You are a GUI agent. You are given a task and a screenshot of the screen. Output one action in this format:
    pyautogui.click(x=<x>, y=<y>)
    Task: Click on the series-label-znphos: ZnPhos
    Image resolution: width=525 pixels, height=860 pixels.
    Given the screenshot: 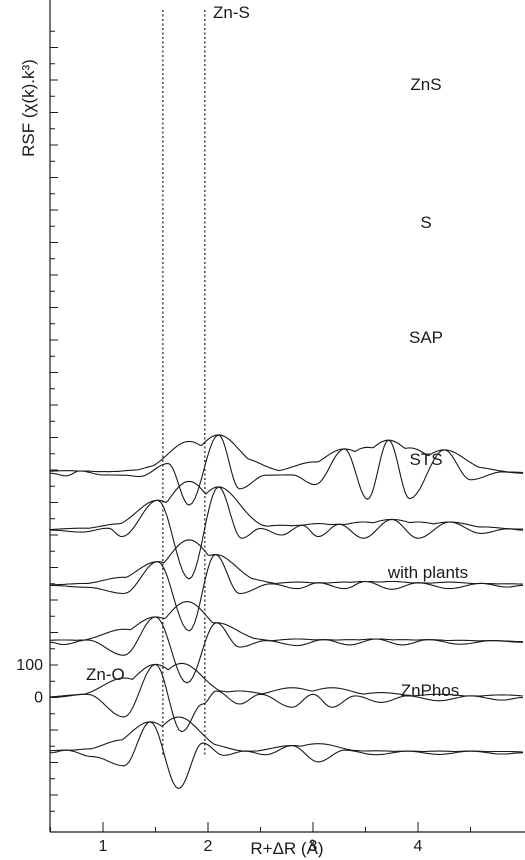 What is the action you would take?
    pyautogui.click(x=430, y=690)
    